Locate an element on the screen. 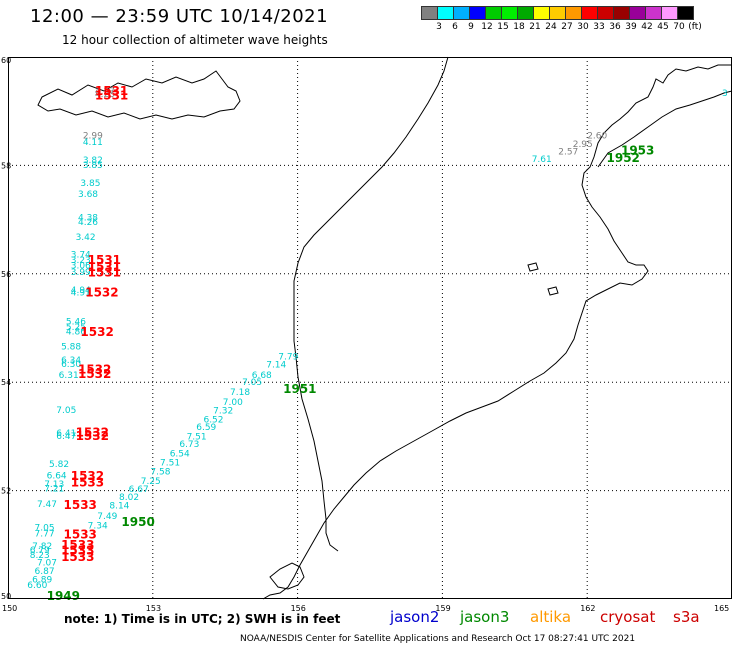  wave-height-value: 3.74 is located at coordinates (81, 256).